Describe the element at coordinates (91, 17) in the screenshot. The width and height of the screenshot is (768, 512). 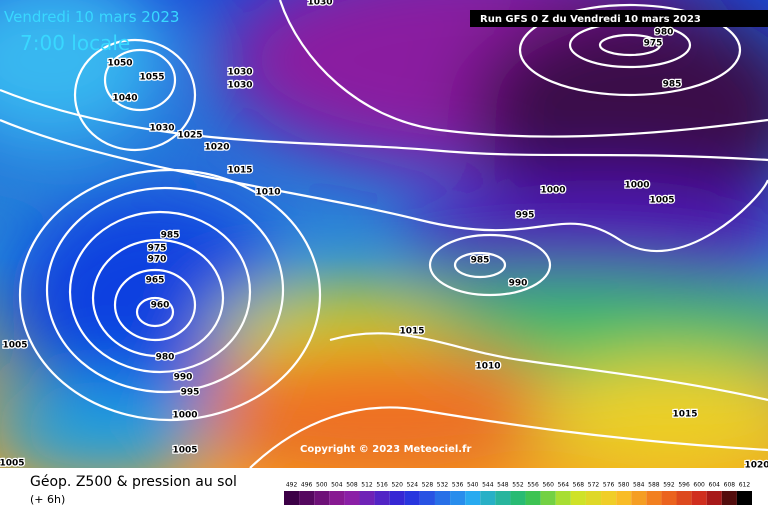
I see `date: Vendredi 10 mars 2023` at that location.